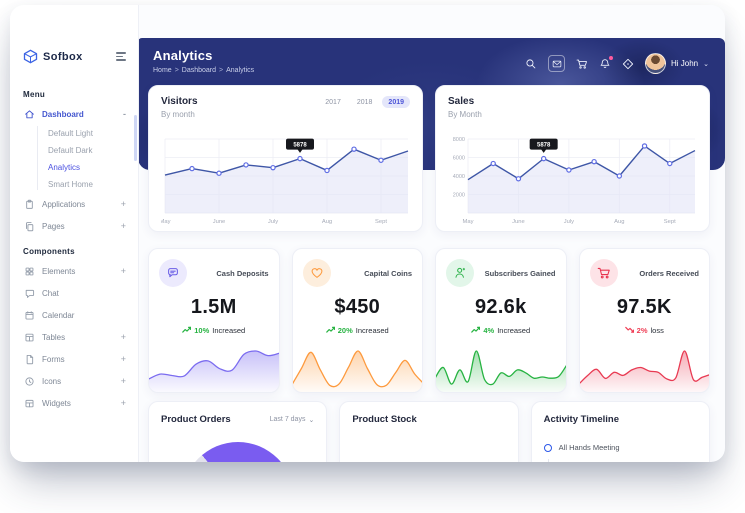 This screenshot has height=513, width=745. What do you see at coordinates (50, 293) in the screenshot?
I see `sidebar-item-label: Chat` at bounding box center [50, 293].